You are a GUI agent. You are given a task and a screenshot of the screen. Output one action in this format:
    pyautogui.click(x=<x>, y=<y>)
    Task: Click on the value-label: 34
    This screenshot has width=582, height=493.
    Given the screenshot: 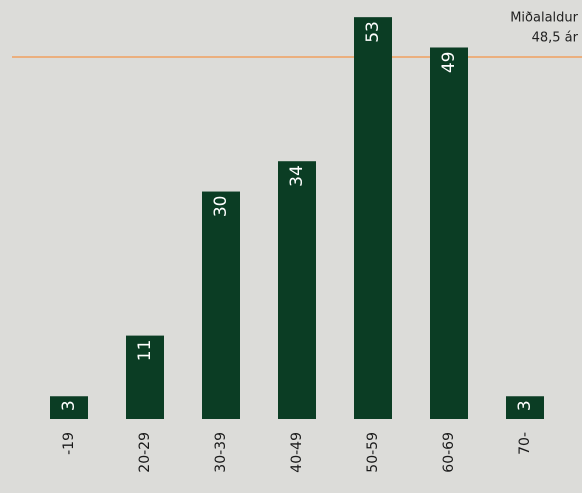 What is the action you would take?
    pyautogui.click(x=297, y=176)
    